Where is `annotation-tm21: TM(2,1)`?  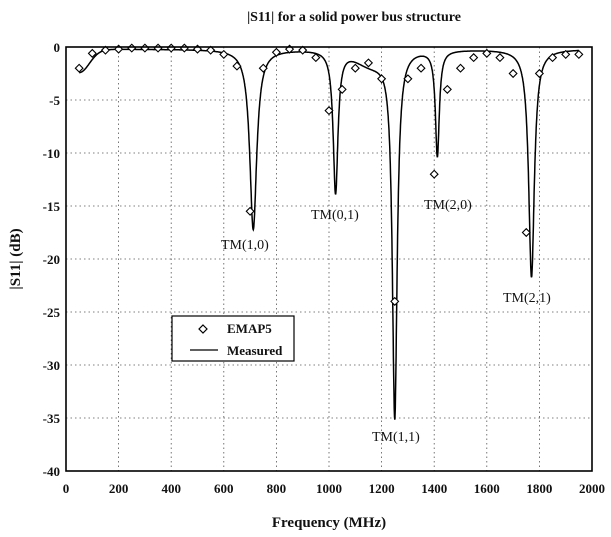 annotation-tm21: TM(2,1) is located at coordinates (527, 298).